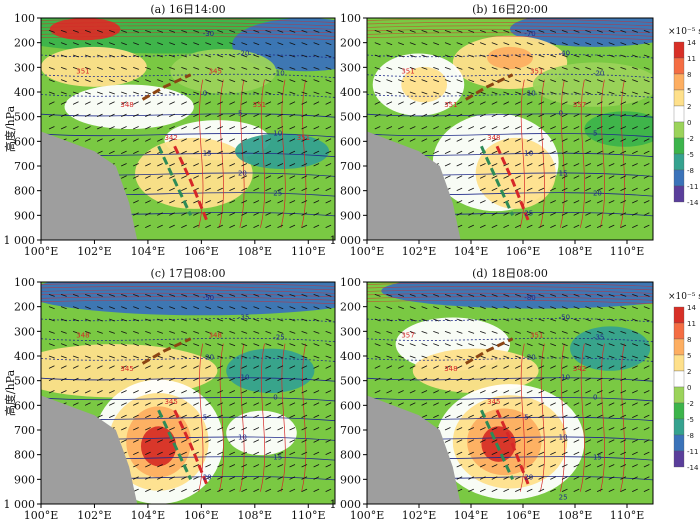  I want to click on theta-e-label: 342, so click(579, 369).